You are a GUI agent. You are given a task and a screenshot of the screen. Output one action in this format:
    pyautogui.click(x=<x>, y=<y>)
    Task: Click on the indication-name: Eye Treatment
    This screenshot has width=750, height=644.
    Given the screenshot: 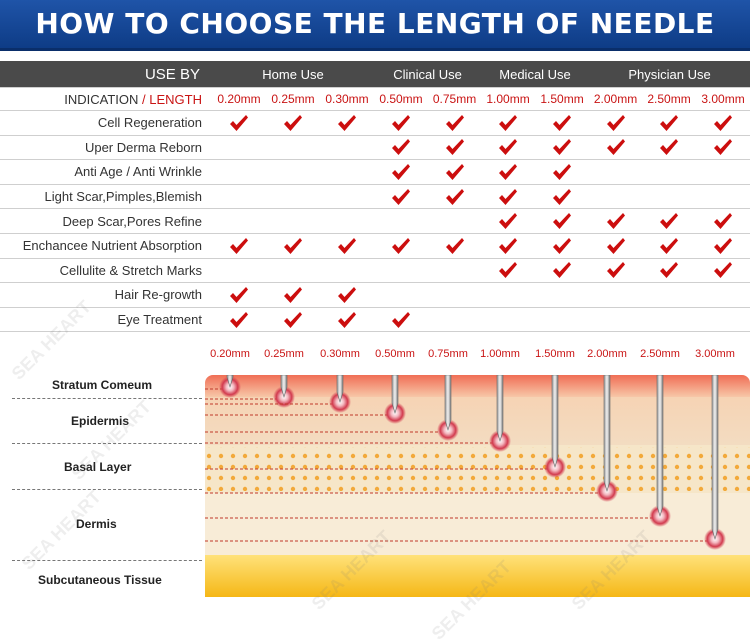 What is the action you would take?
    pyautogui.click(x=106, y=320)
    